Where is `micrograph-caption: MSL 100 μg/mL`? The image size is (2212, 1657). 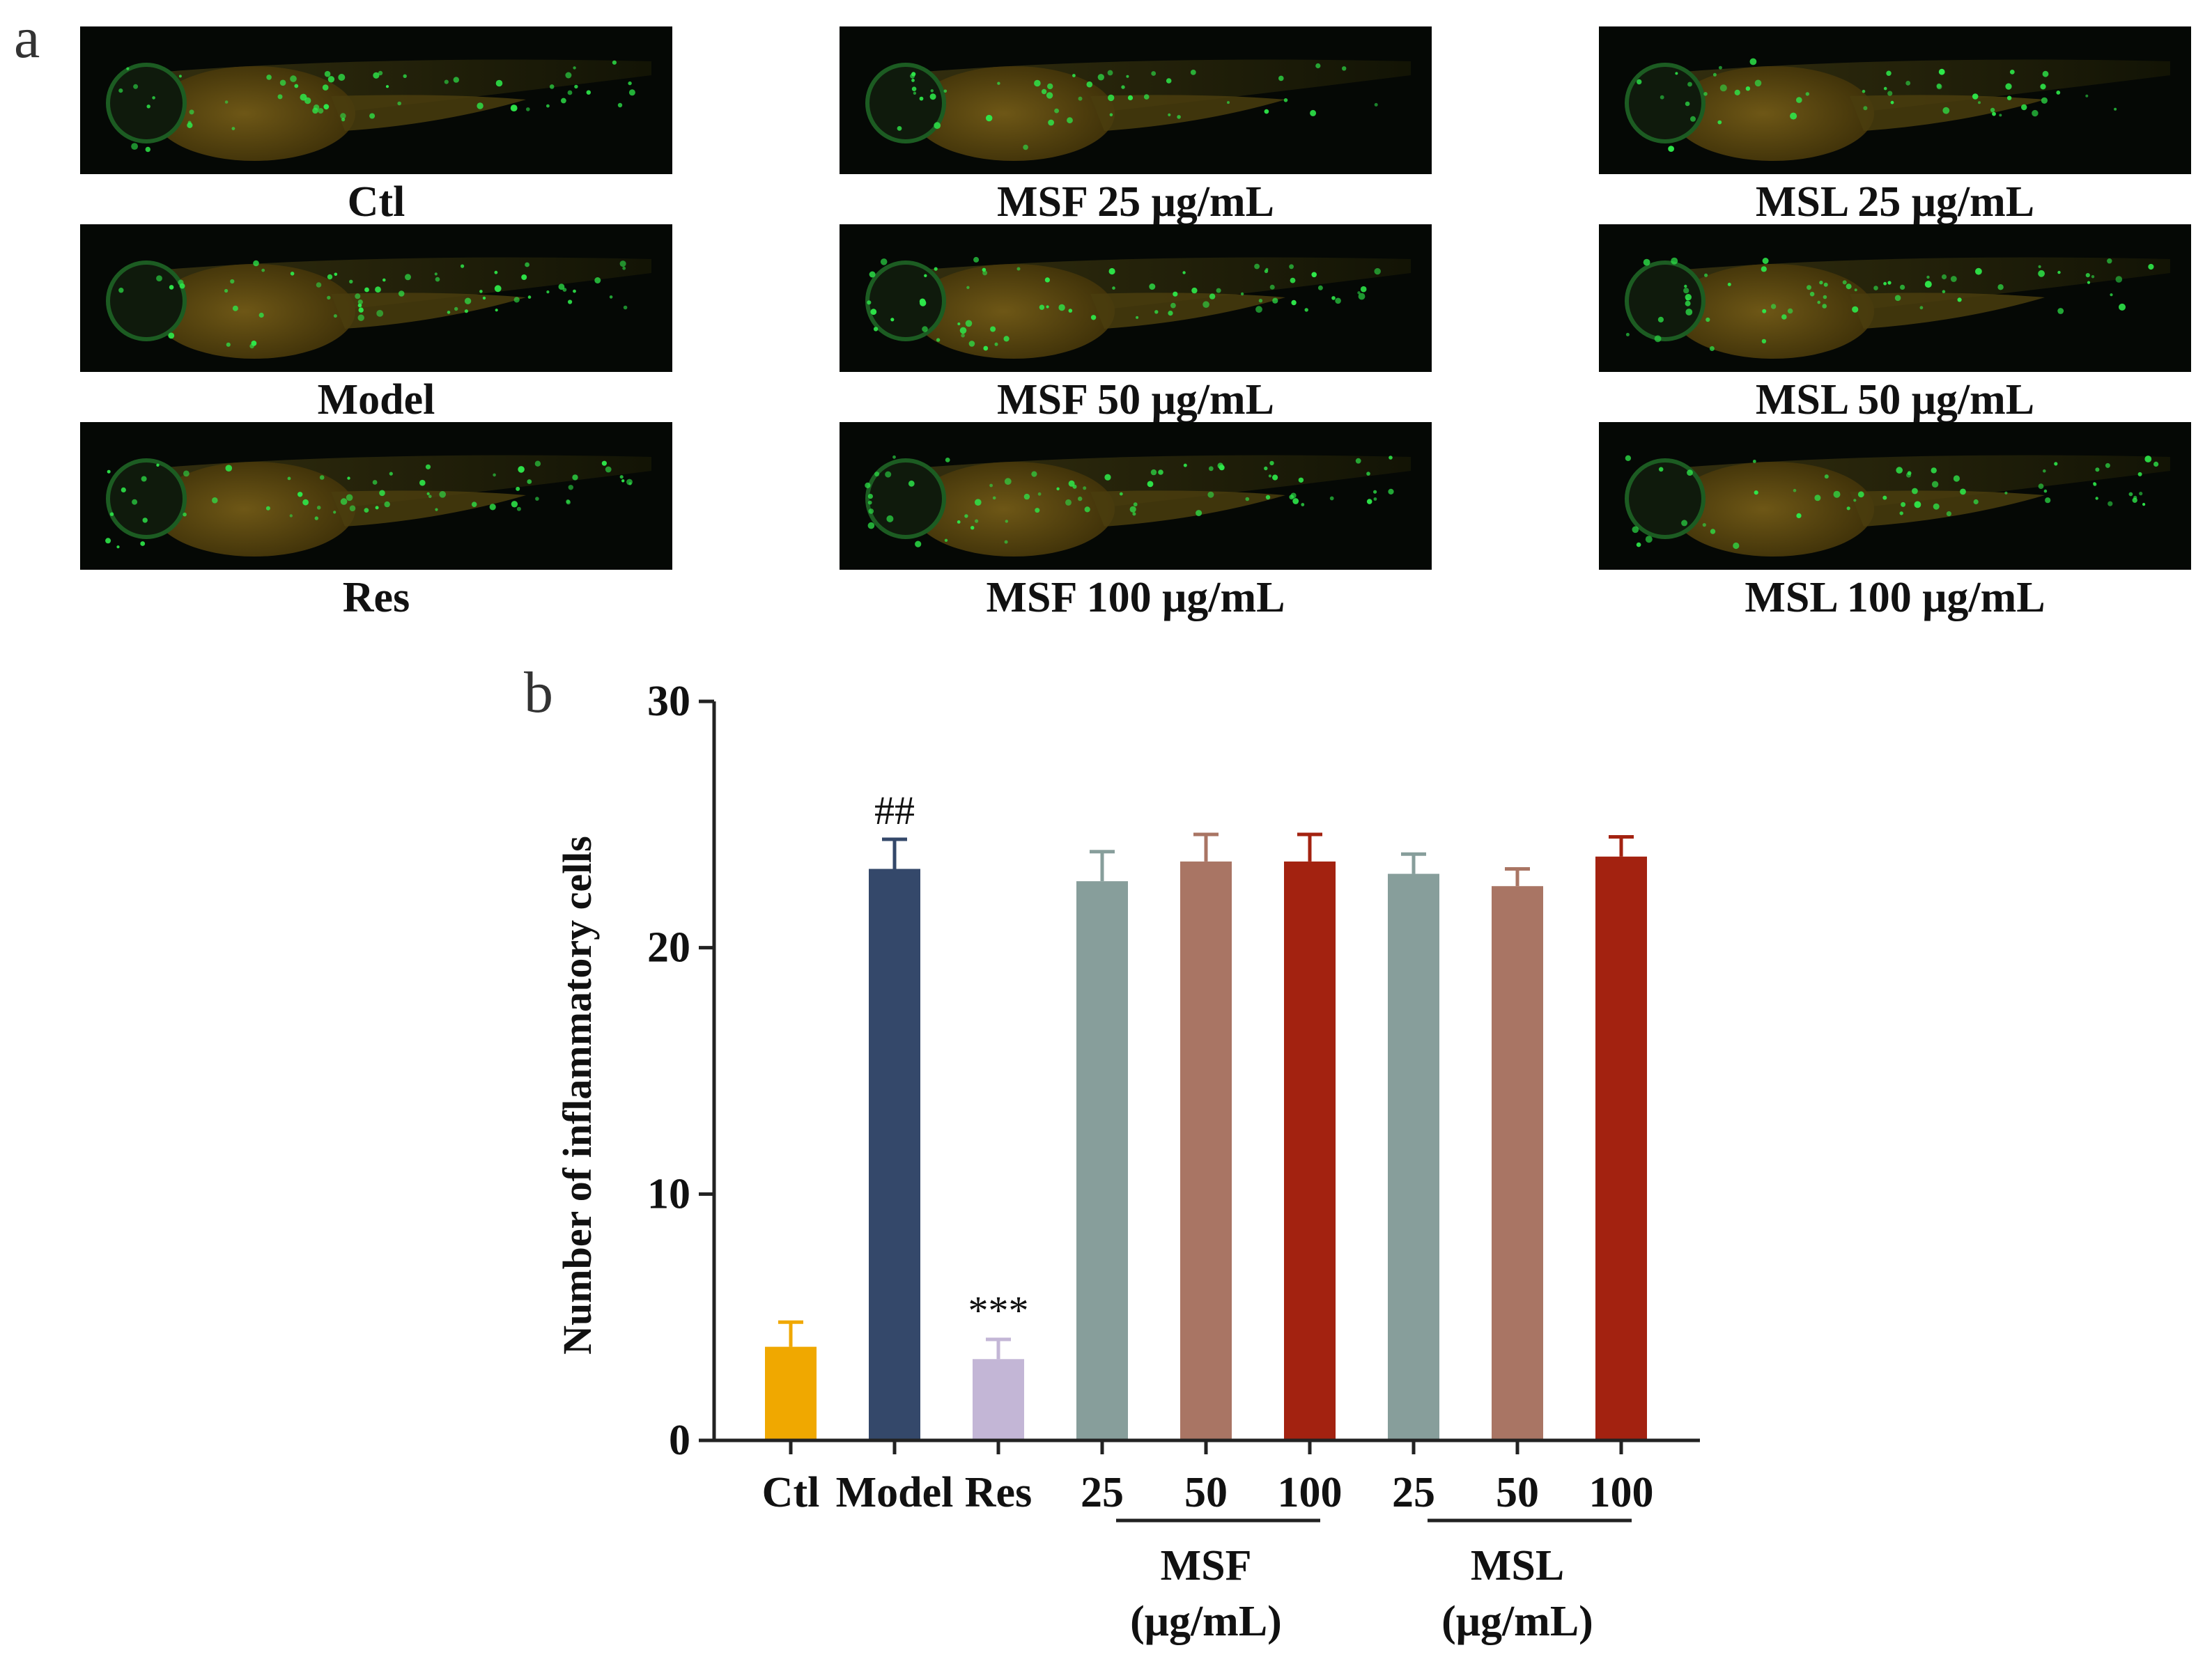
micrograph-caption: MSL 100 μg/mL is located at coordinates (1895, 597).